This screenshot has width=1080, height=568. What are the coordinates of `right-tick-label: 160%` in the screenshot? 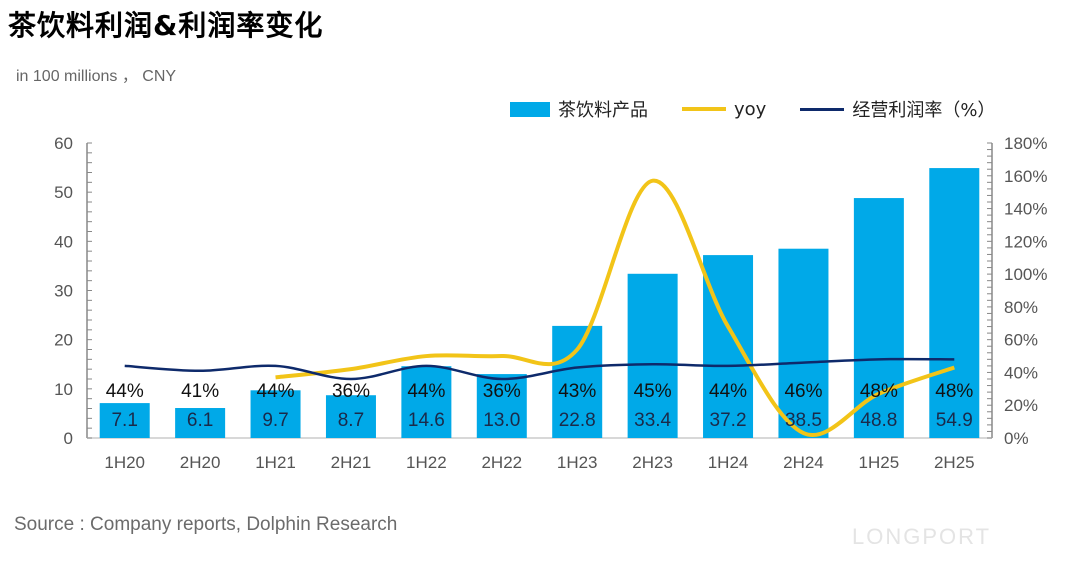 It's located at (1025, 176).